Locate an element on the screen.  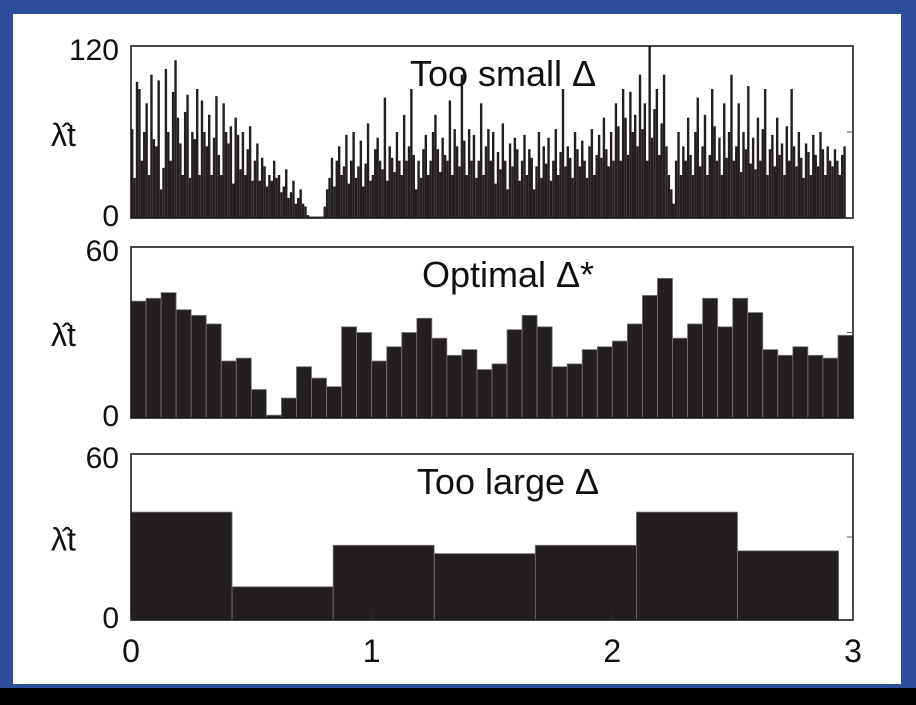
optimal-title: Optimal Δ* is located at coordinates (508, 274).